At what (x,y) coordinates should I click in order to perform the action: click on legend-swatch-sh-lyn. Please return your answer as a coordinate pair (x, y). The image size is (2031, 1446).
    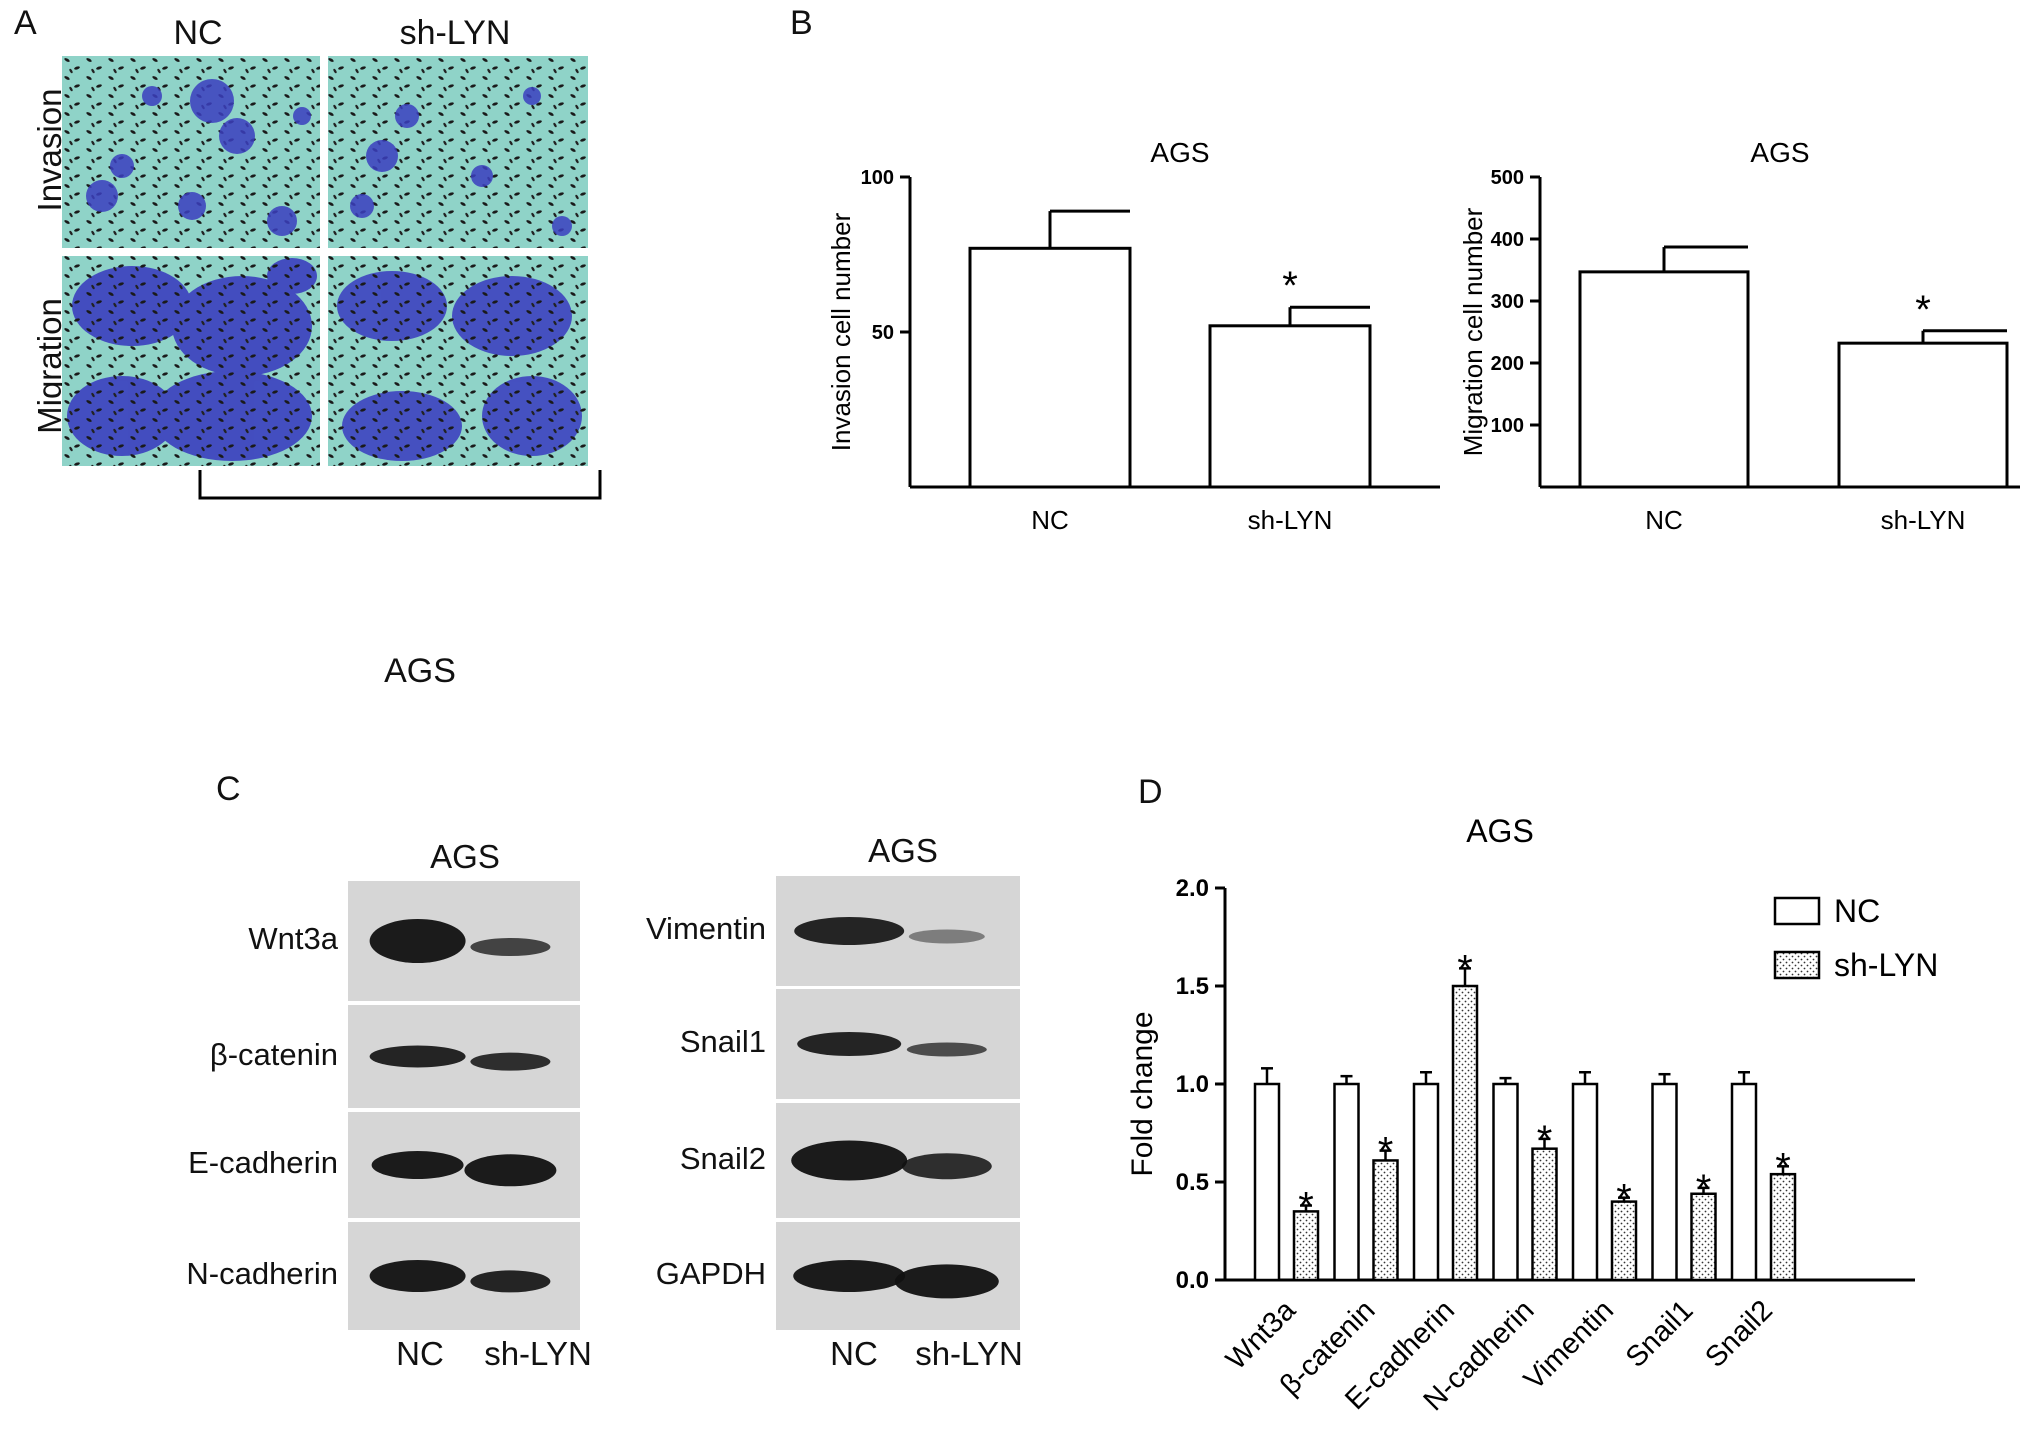
    Looking at the image, I should click on (1797, 965).